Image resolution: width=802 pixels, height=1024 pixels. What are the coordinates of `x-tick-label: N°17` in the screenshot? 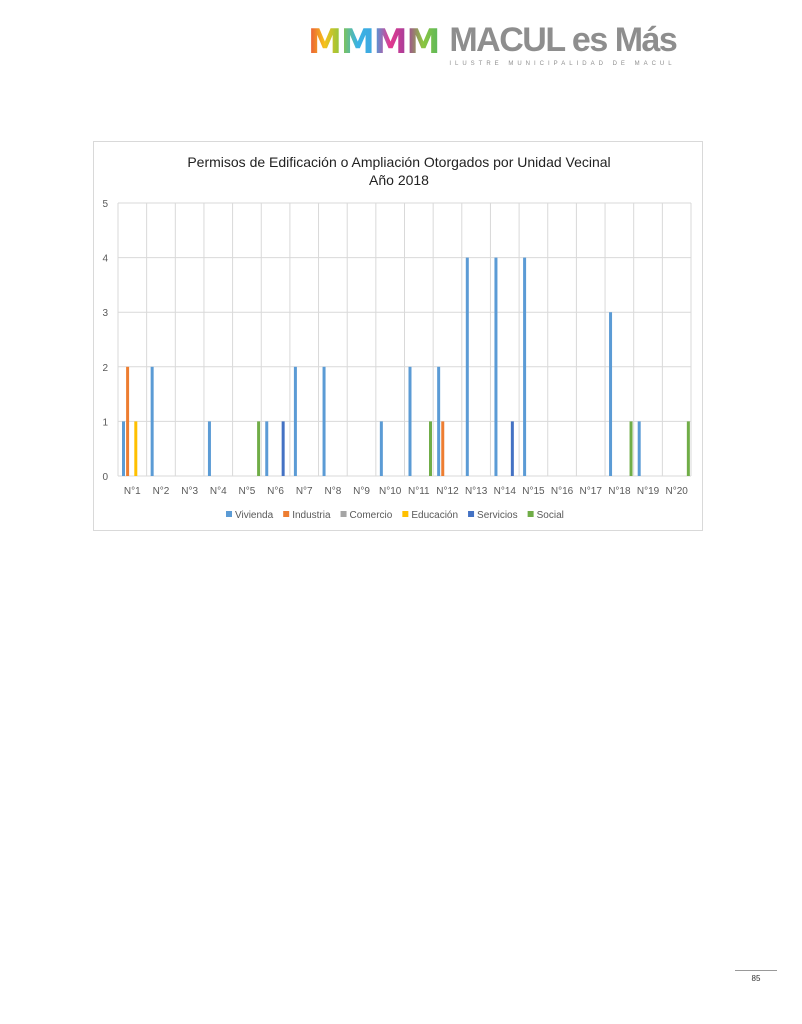 It's located at (591, 491).